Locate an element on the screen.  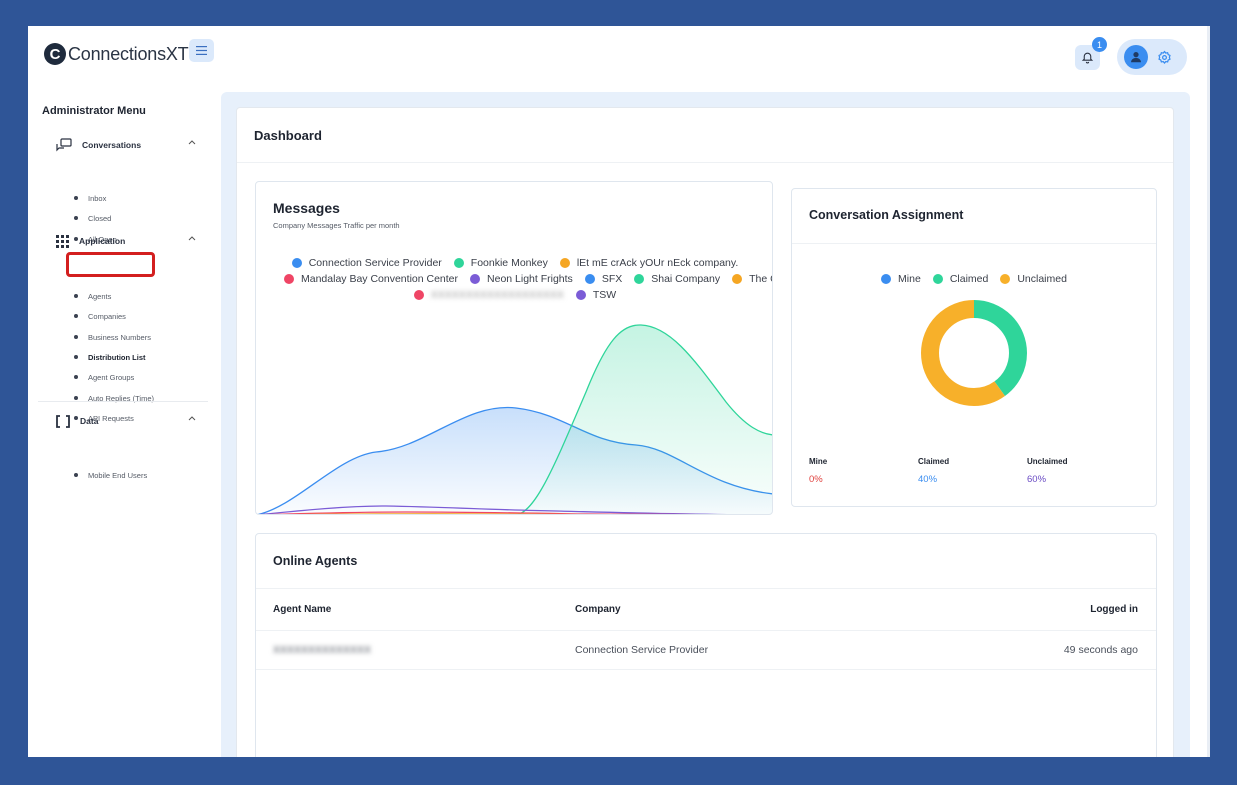
legend-label-redacted: XXXXXXXXXXXXXXXXXXX is located at coordinates (497, 295).